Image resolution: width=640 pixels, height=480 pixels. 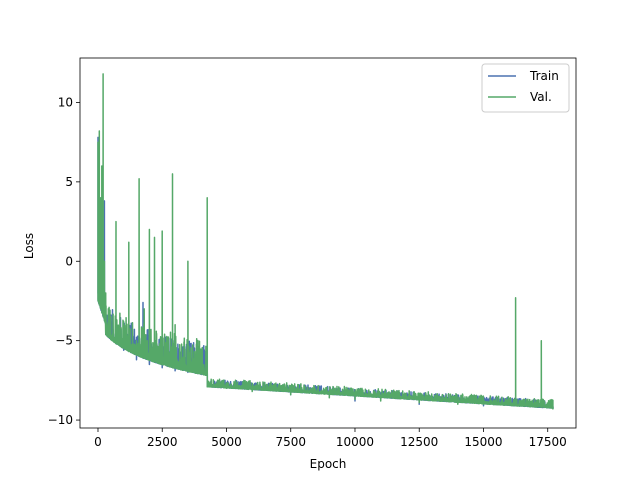 I want to click on x-tick-label: 5000, so click(x=226, y=442).